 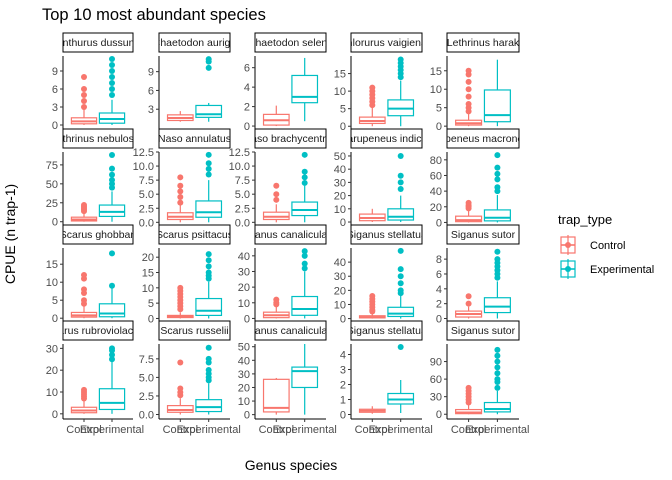 I want to click on legend-item: Control, so click(x=592, y=245).